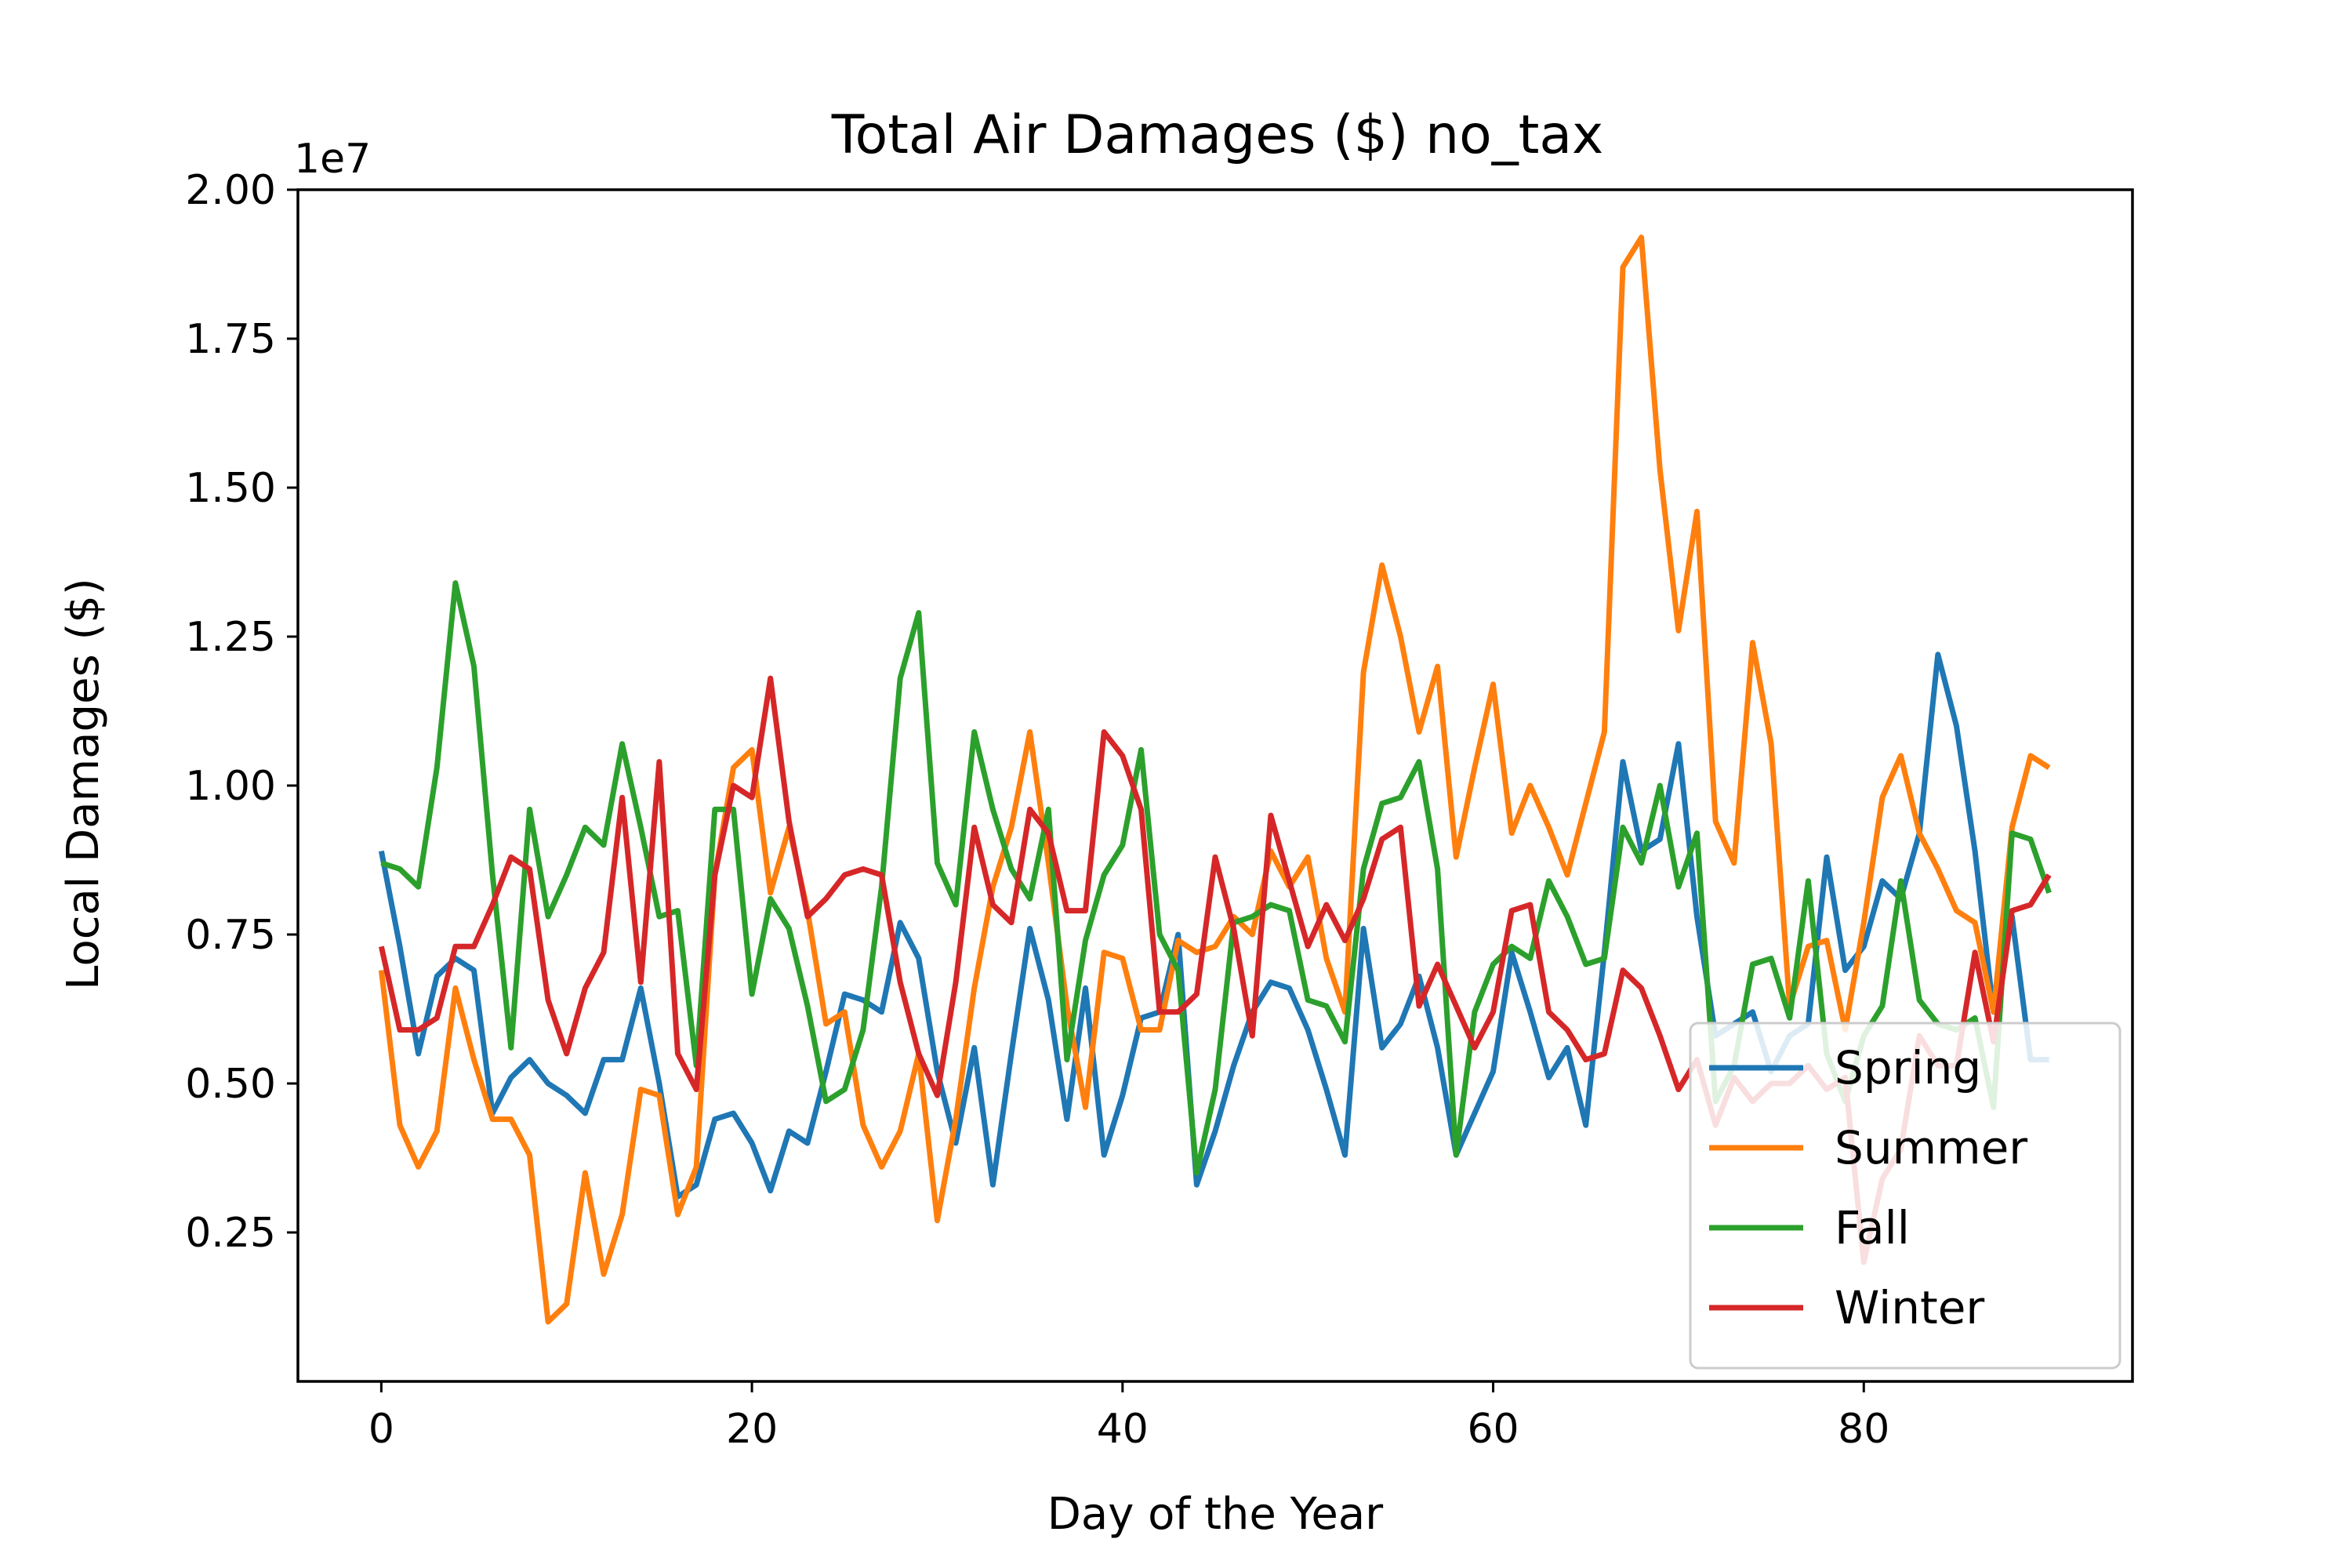 The width and height of the screenshot is (2352, 1568). What do you see at coordinates (230, 489) in the screenshot?
I see `y-tick-label: 1.50` at bounding box center [230, 489].